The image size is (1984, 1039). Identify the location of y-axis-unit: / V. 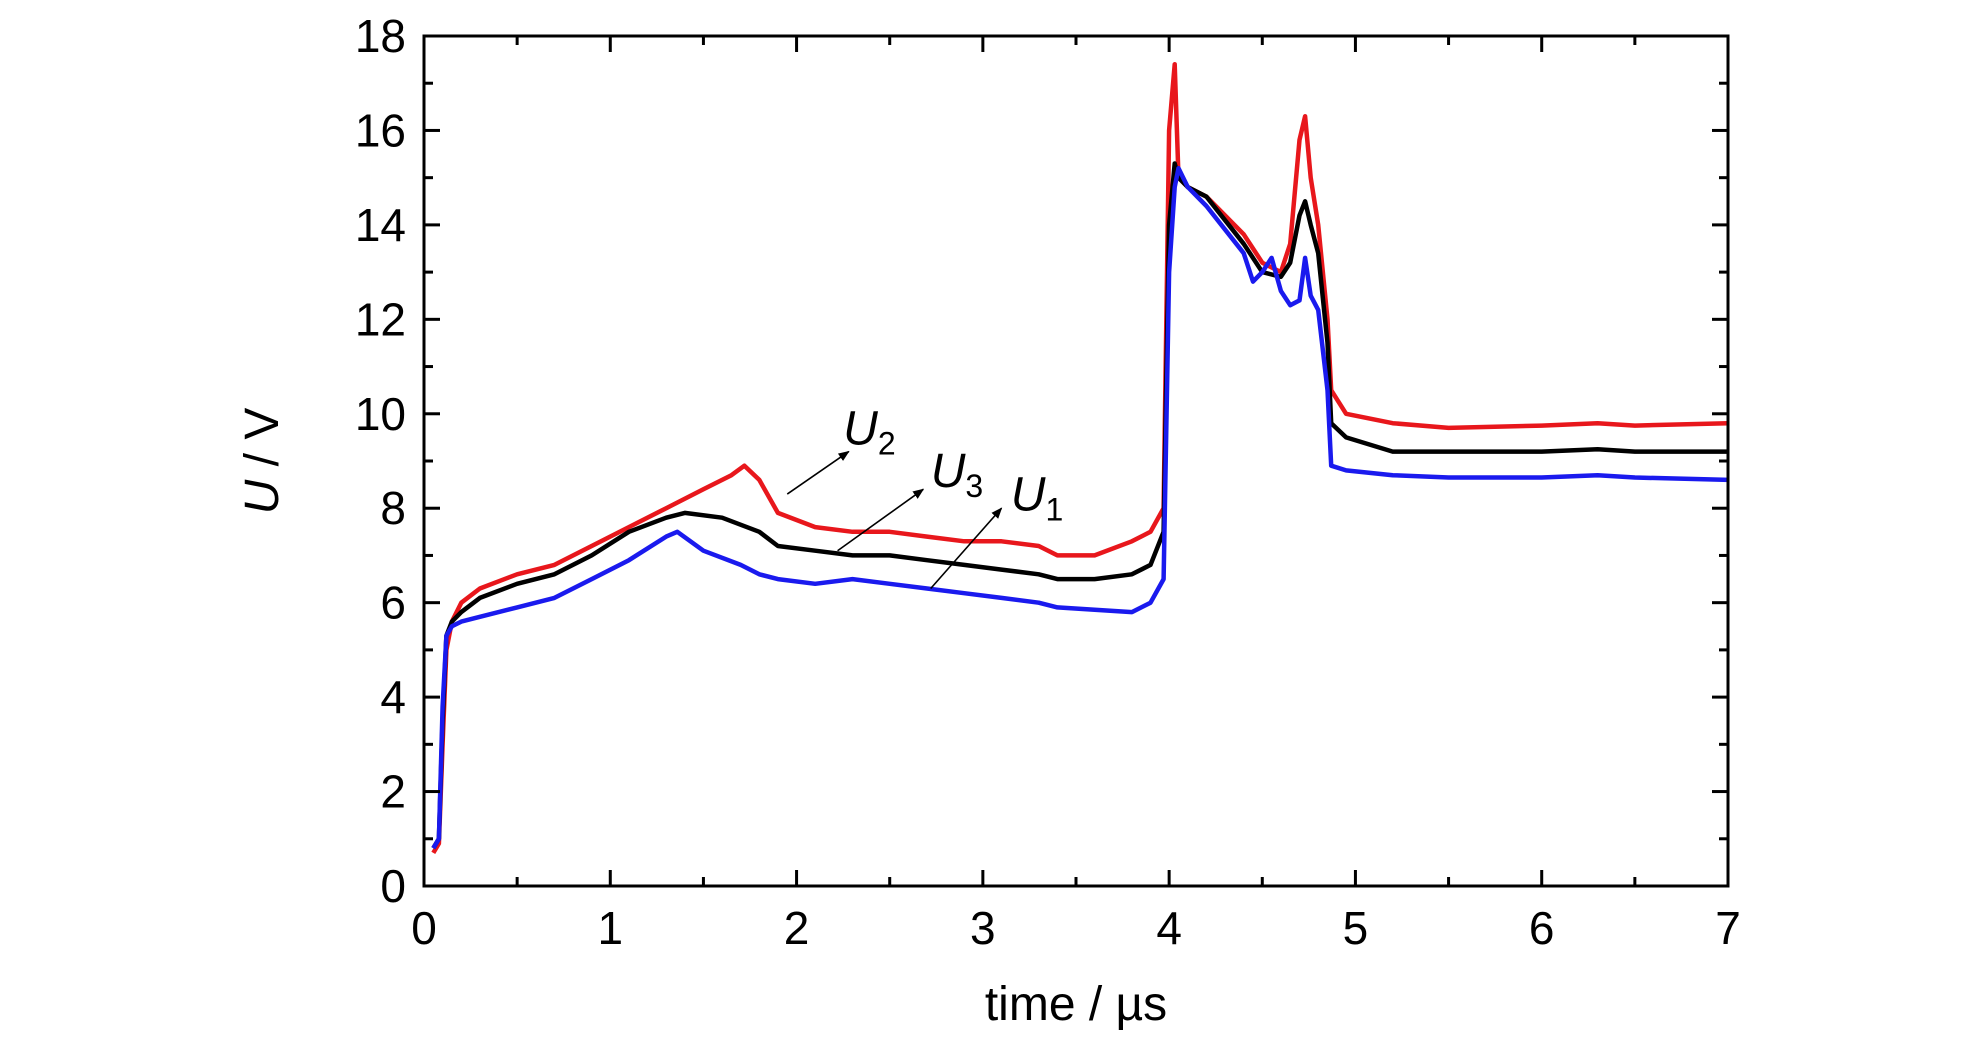
(262, 444).